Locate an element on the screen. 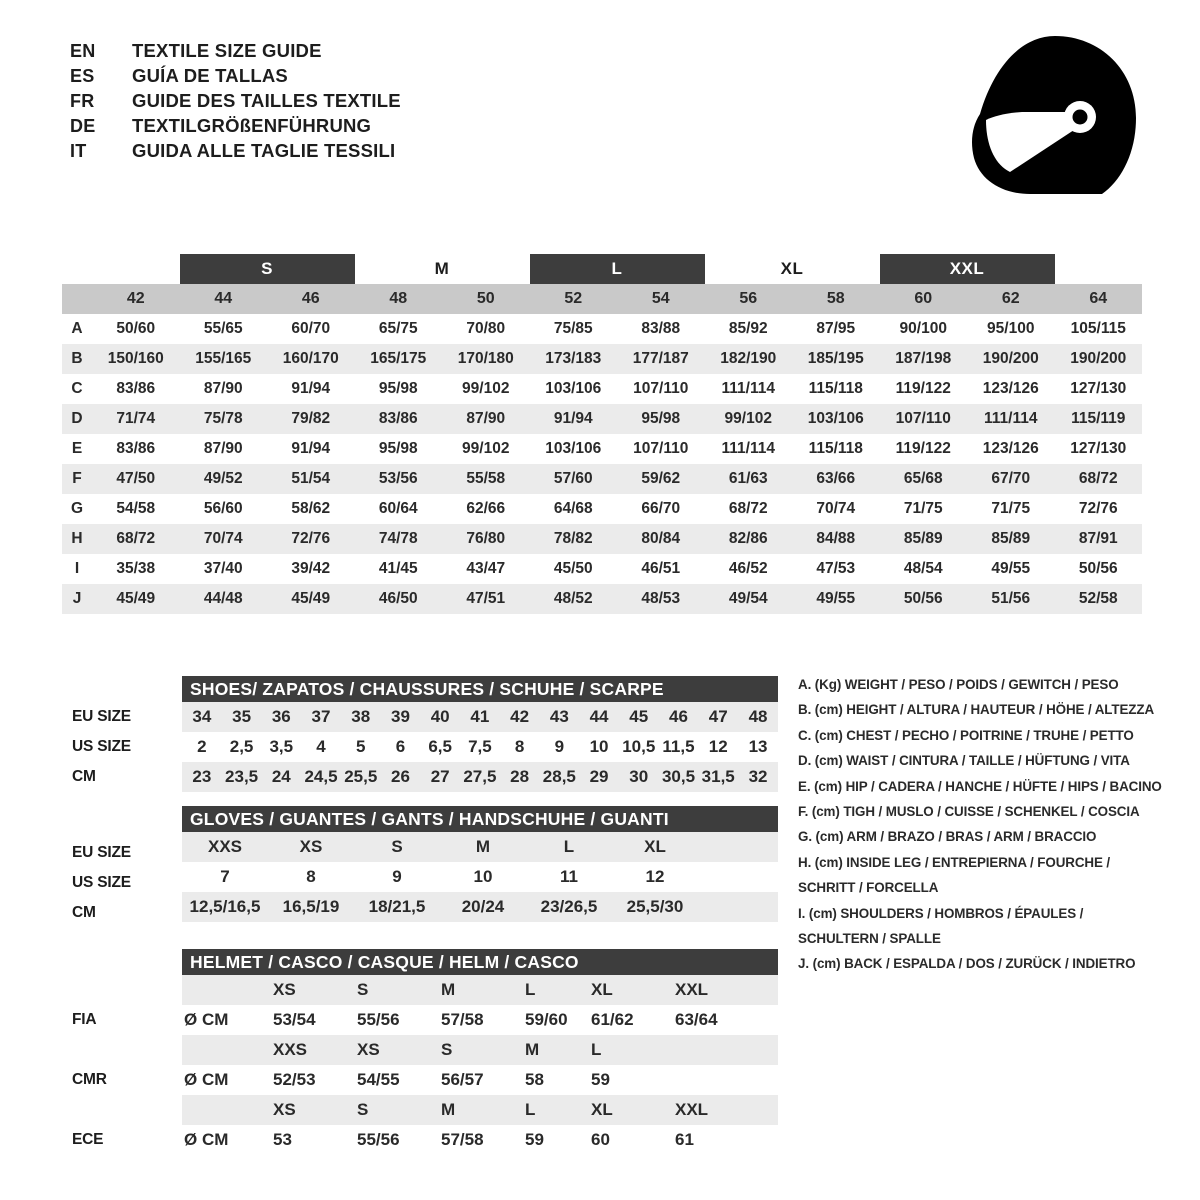 This screenshot has width=1200, height=1200. shoes-row-label: CM is located at coordinates (84, 776).